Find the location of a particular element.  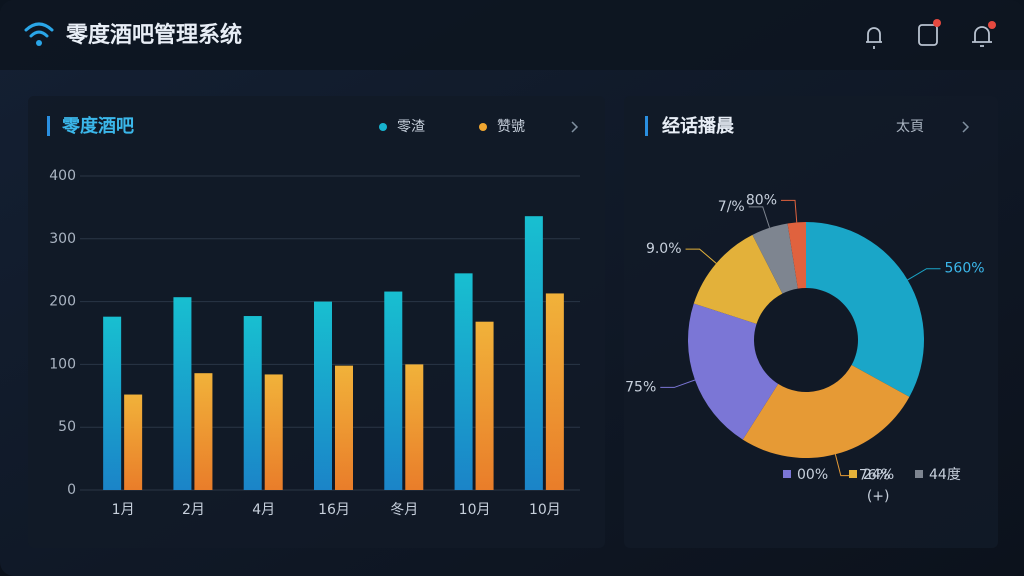

icon-user is located at coordinates (874, 38).